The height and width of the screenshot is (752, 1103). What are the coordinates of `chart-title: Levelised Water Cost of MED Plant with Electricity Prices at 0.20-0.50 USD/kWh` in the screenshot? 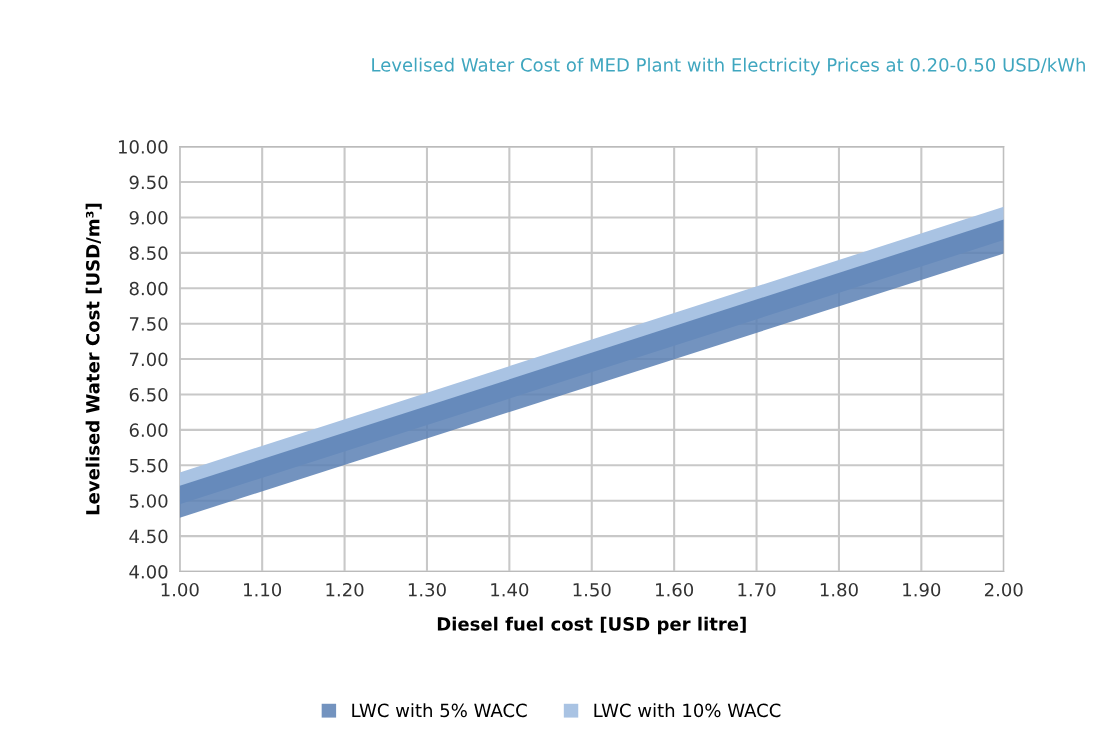 It's located at (728, 66).